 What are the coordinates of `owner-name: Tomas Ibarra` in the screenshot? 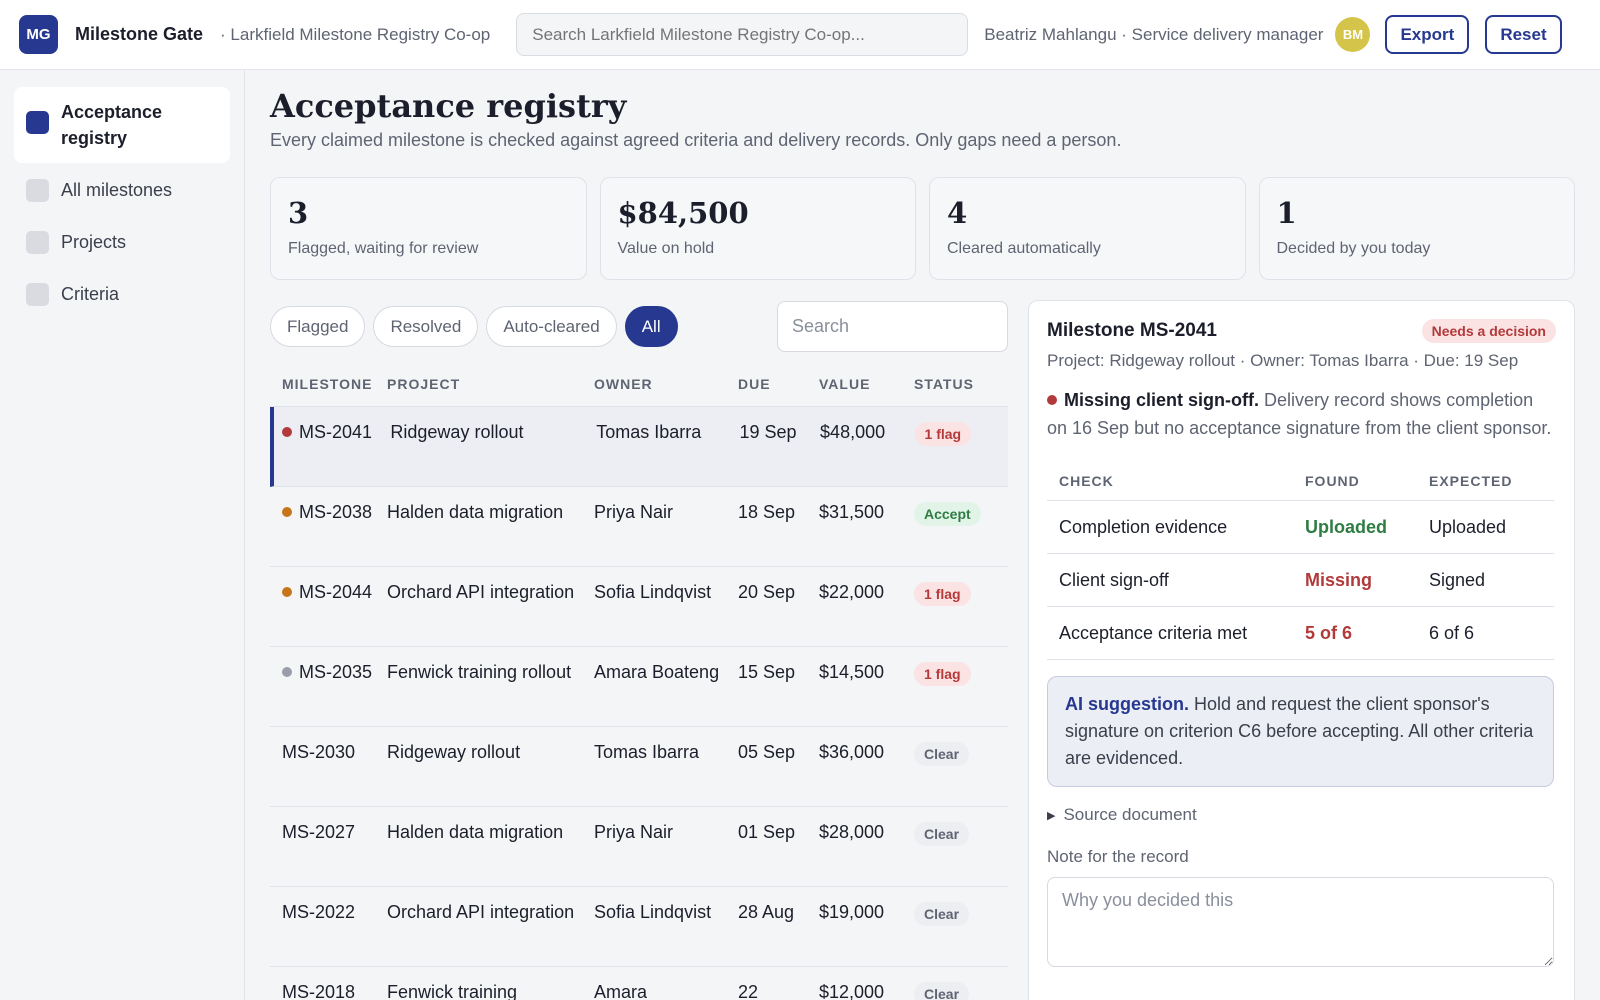 It's located at (647, 752).